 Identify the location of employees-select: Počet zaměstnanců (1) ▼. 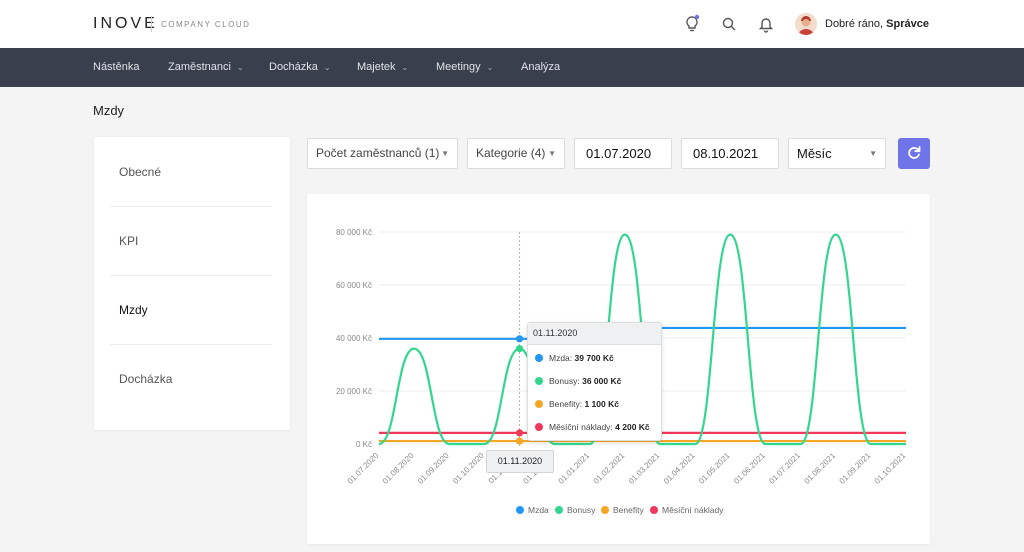
(382, 153).